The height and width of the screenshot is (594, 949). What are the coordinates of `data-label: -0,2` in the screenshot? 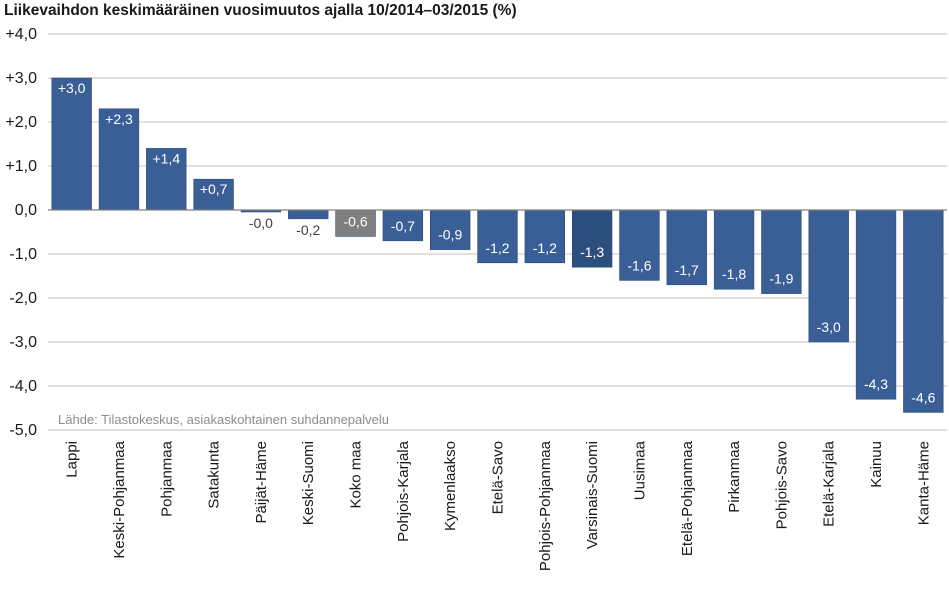 It's located at (308, 230).